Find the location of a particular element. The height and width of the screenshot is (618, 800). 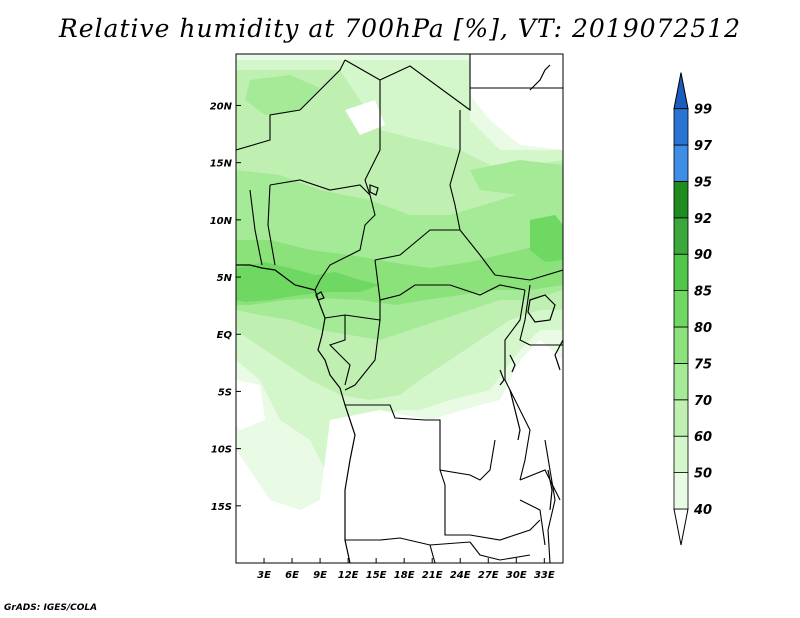

lat-tick-label: 10N is located at coordinates (221, 221).